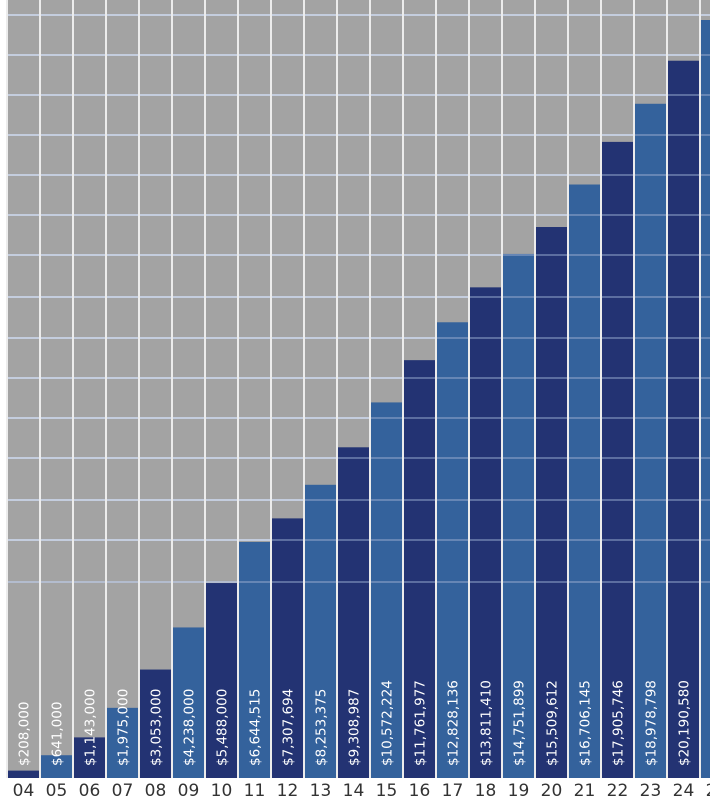 This screenshot has width=710, height=798. I want to click on x-tick-label: 16, so click(420, 789).